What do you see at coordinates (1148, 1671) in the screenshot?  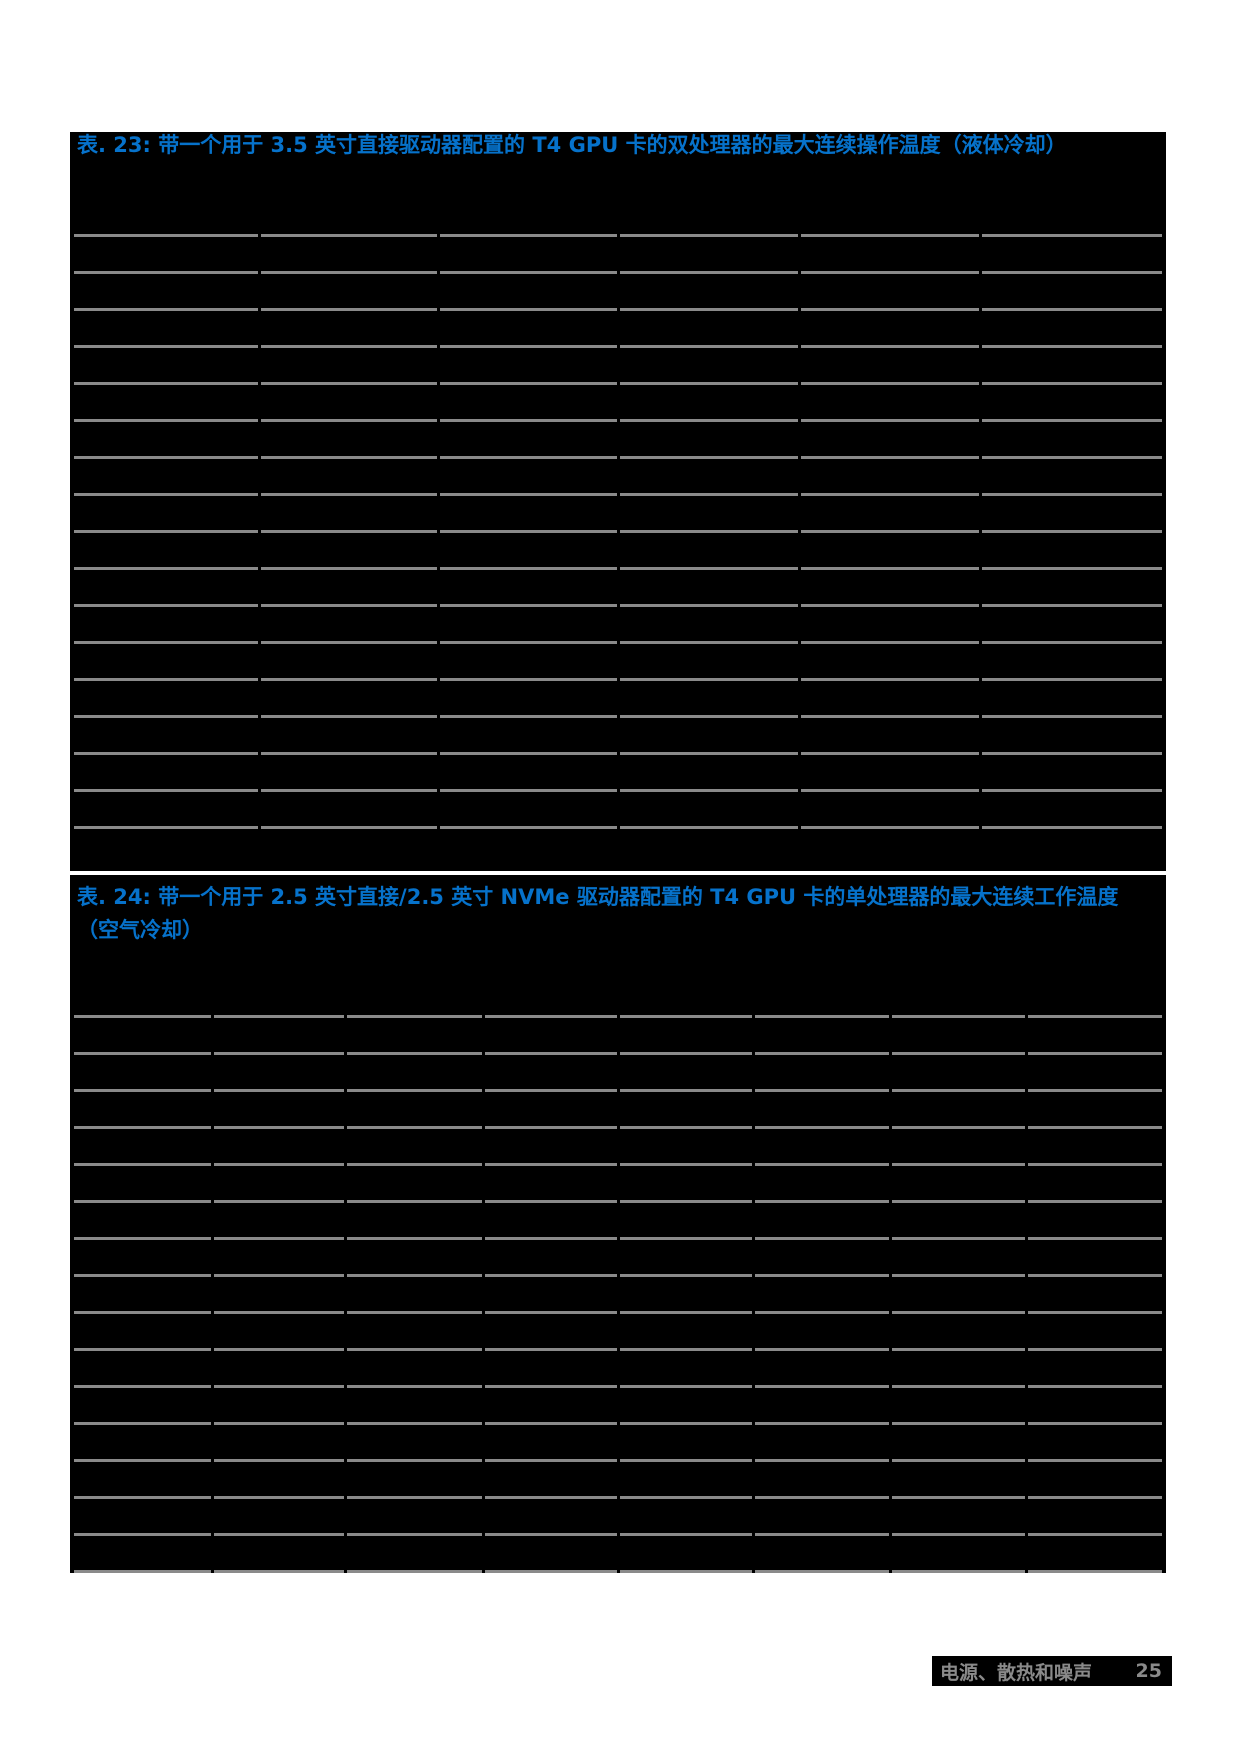 I see `page-number: 25` at bounding box center [1148, 1671].